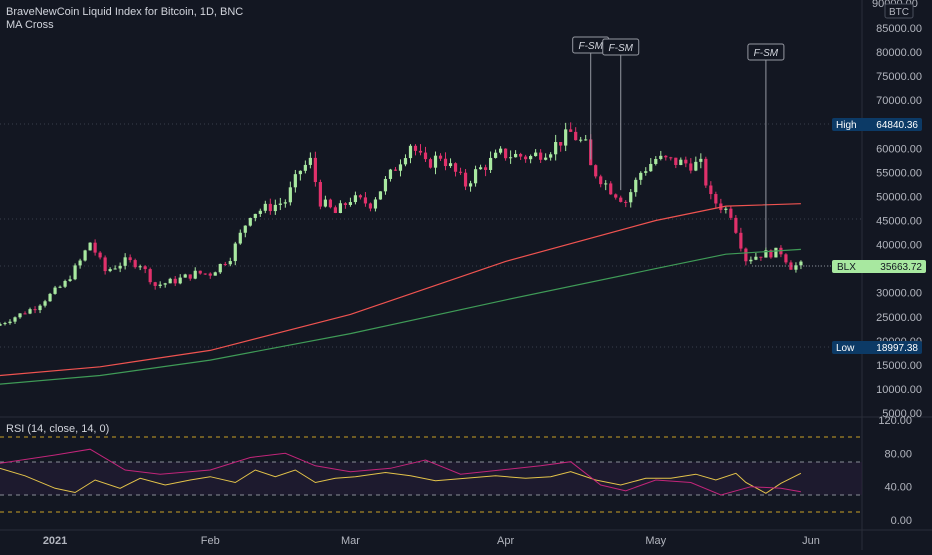 The image size is (932, 555). I want to click on rsi-tick: 40.00, so click(898, 488).